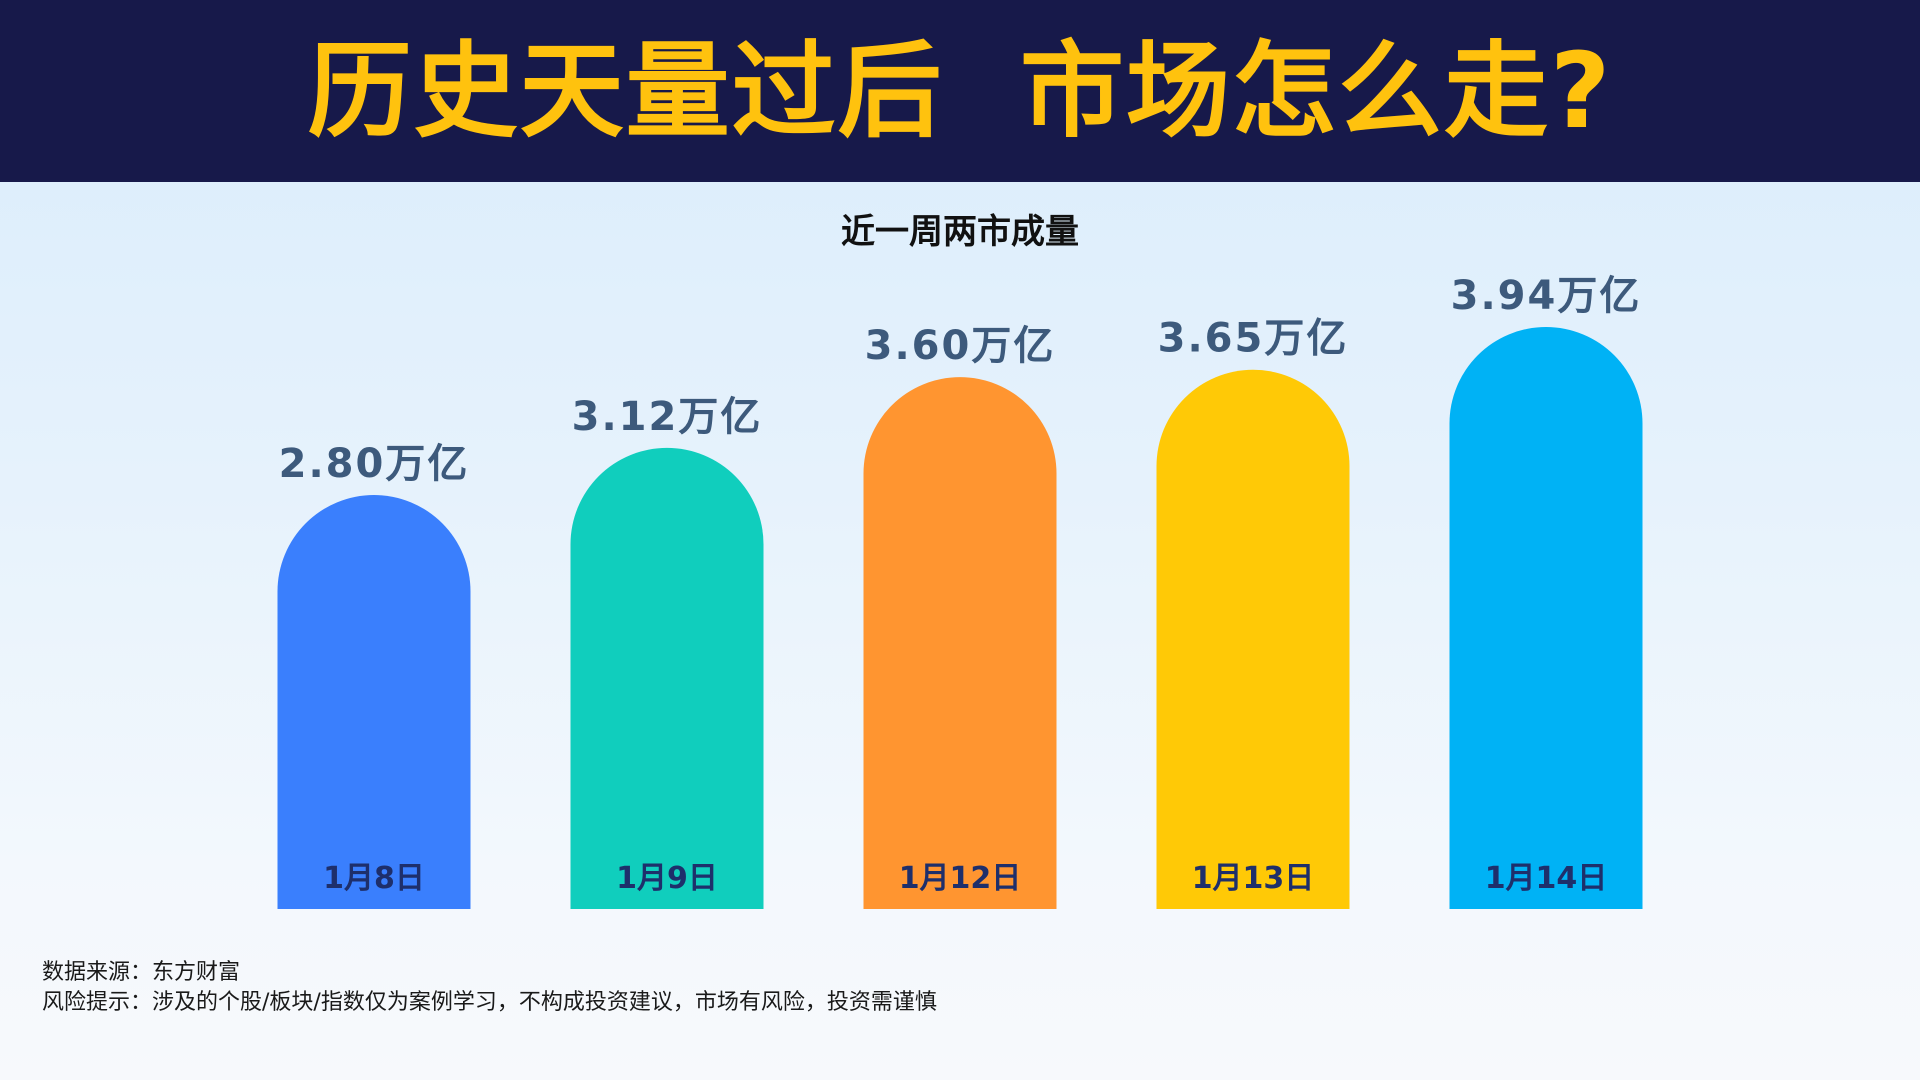  What do you see at coordinates (1546, 296) in the screenshot?
I see `value-label-5: 3.94万亿` at bounding box center [1546, 296].